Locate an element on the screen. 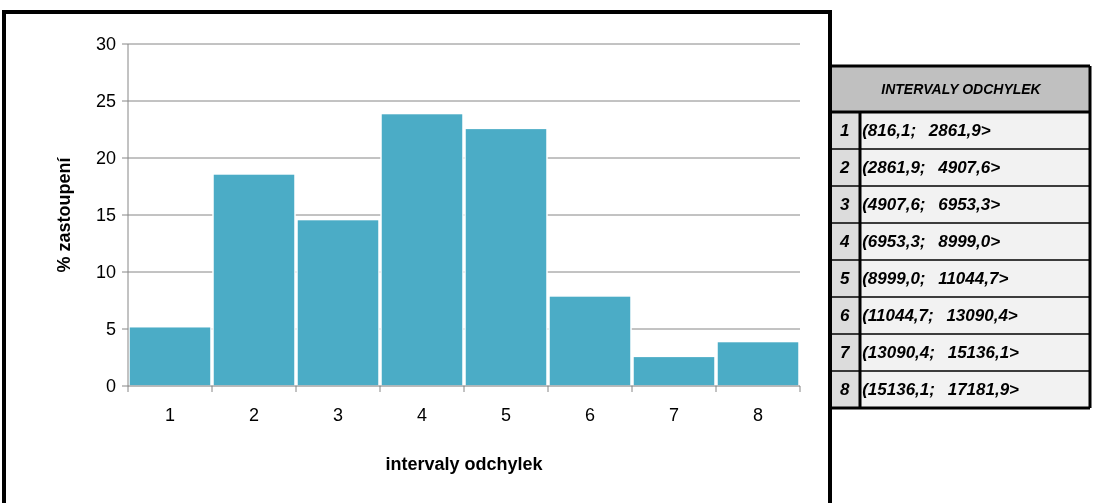  x-tick-label: 5 is located at coordinates (506, 415).